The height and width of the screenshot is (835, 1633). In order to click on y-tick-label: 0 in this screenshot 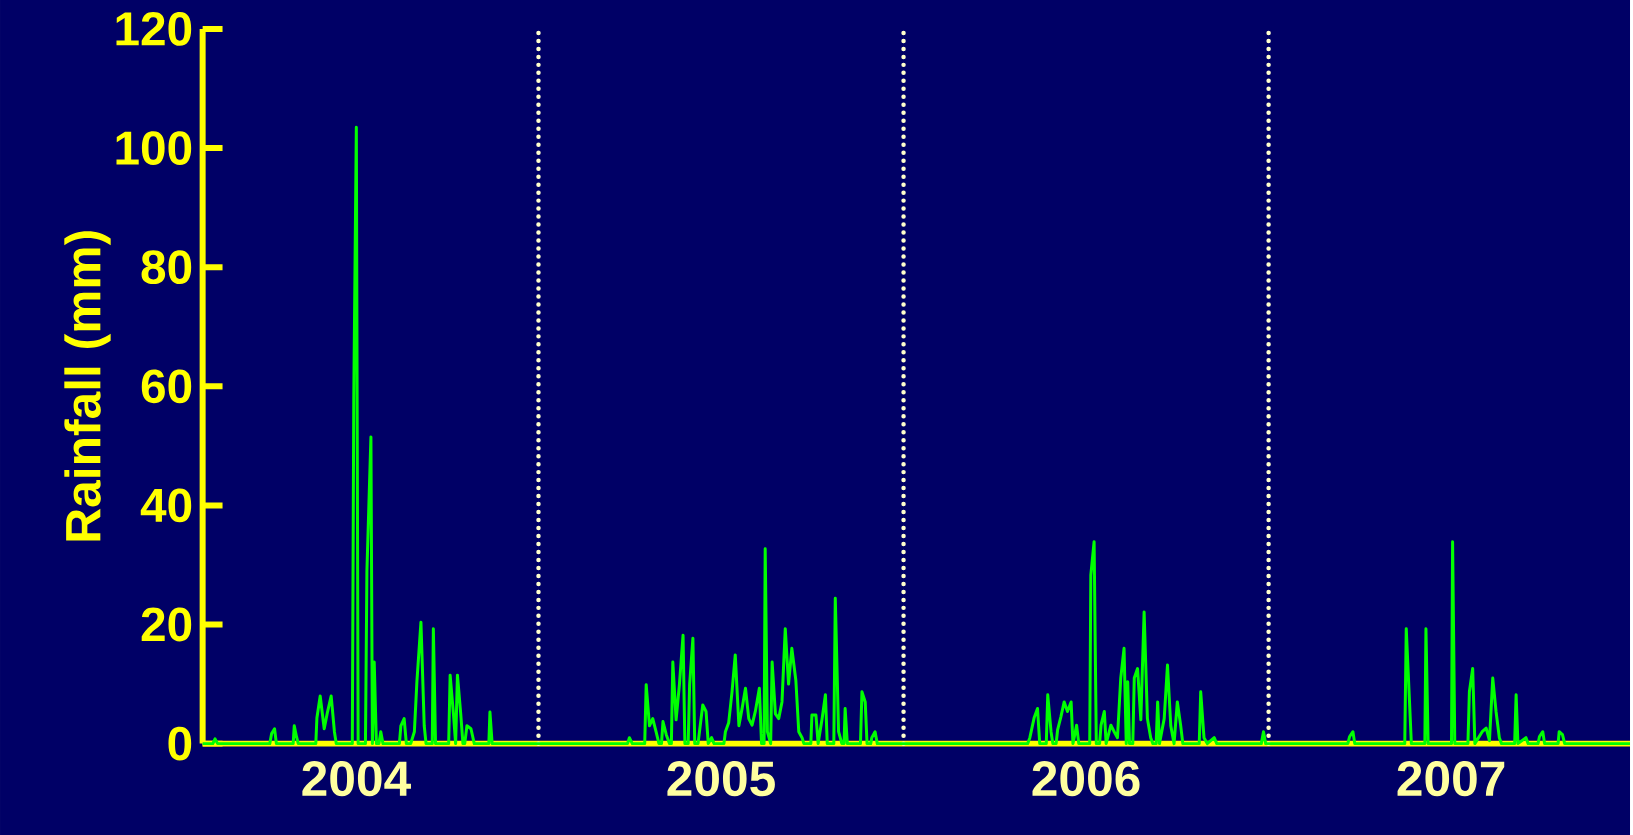, I will do `click(180, 743)`.